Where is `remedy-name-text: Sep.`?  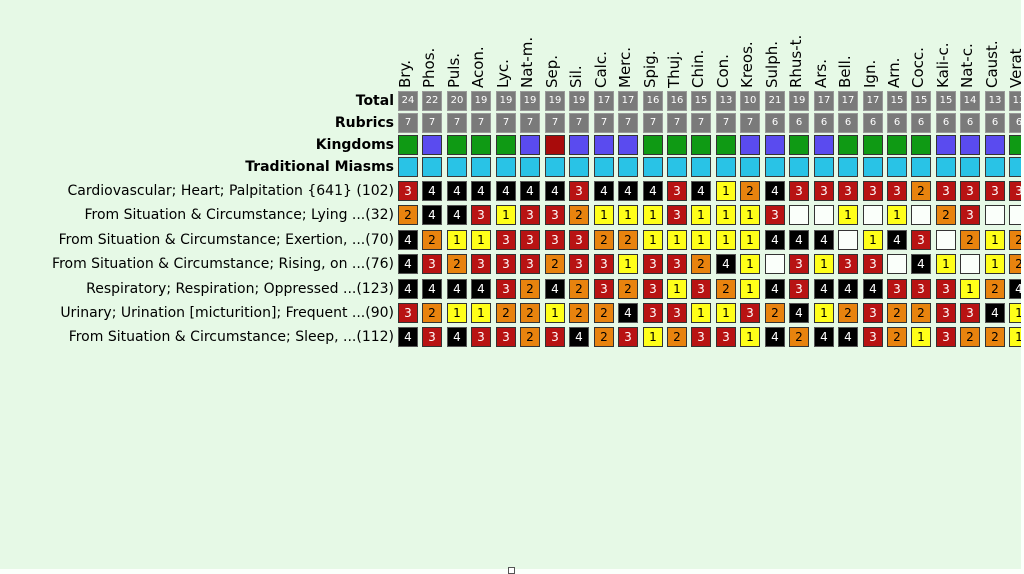
remedy-name-text: Sep. is located at coordinates (552, 71).